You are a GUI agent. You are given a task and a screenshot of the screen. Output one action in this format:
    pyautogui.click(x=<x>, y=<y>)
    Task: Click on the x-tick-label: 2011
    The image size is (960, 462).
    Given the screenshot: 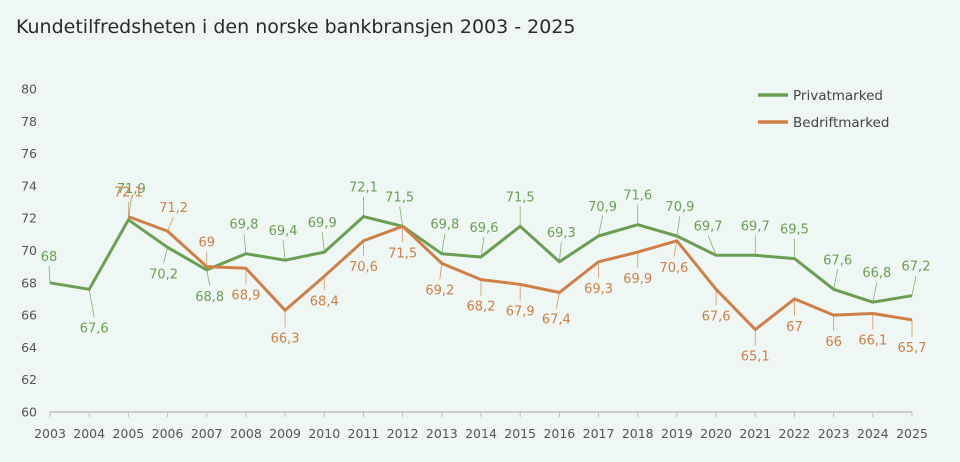 What is the action you would take?
    pyautogui.click(x=364, y=433)
    